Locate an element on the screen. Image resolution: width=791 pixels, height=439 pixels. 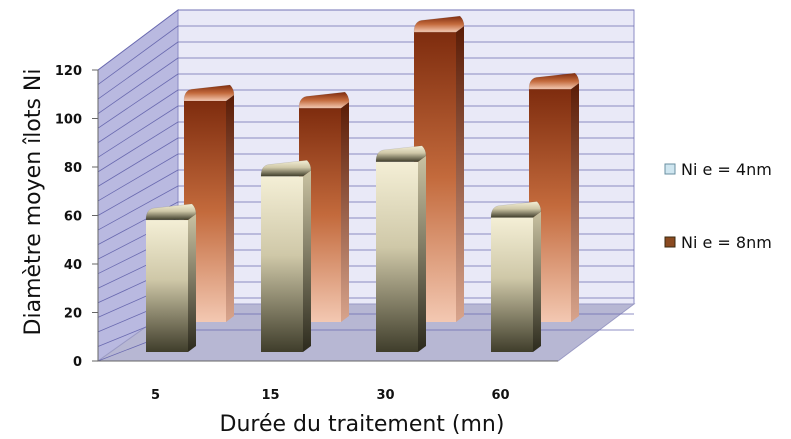
bar-series-1-5-cap is located at coordinates (171, 212).